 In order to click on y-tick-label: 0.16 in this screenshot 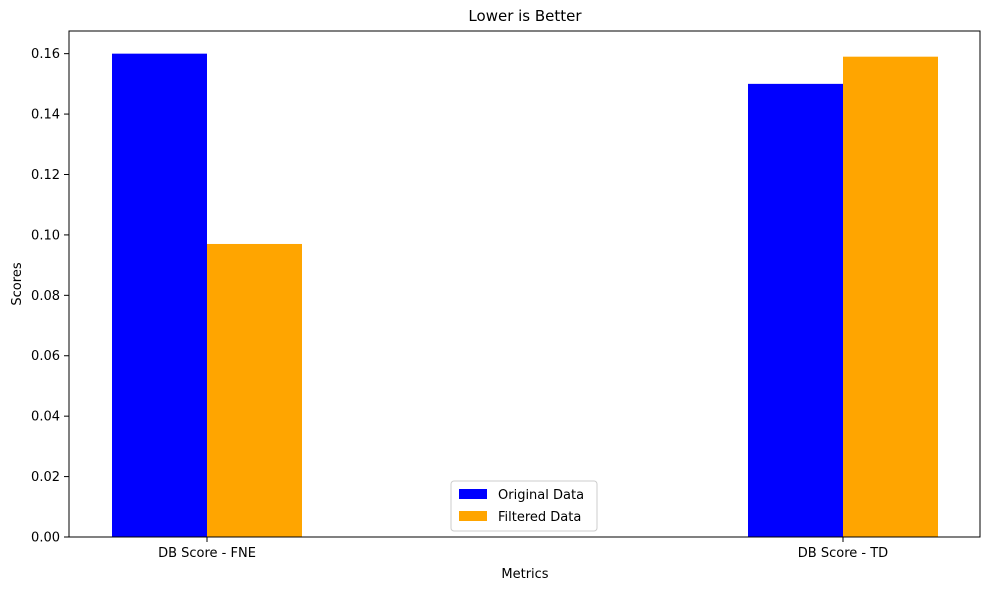, I will do `click(45, 54)`.